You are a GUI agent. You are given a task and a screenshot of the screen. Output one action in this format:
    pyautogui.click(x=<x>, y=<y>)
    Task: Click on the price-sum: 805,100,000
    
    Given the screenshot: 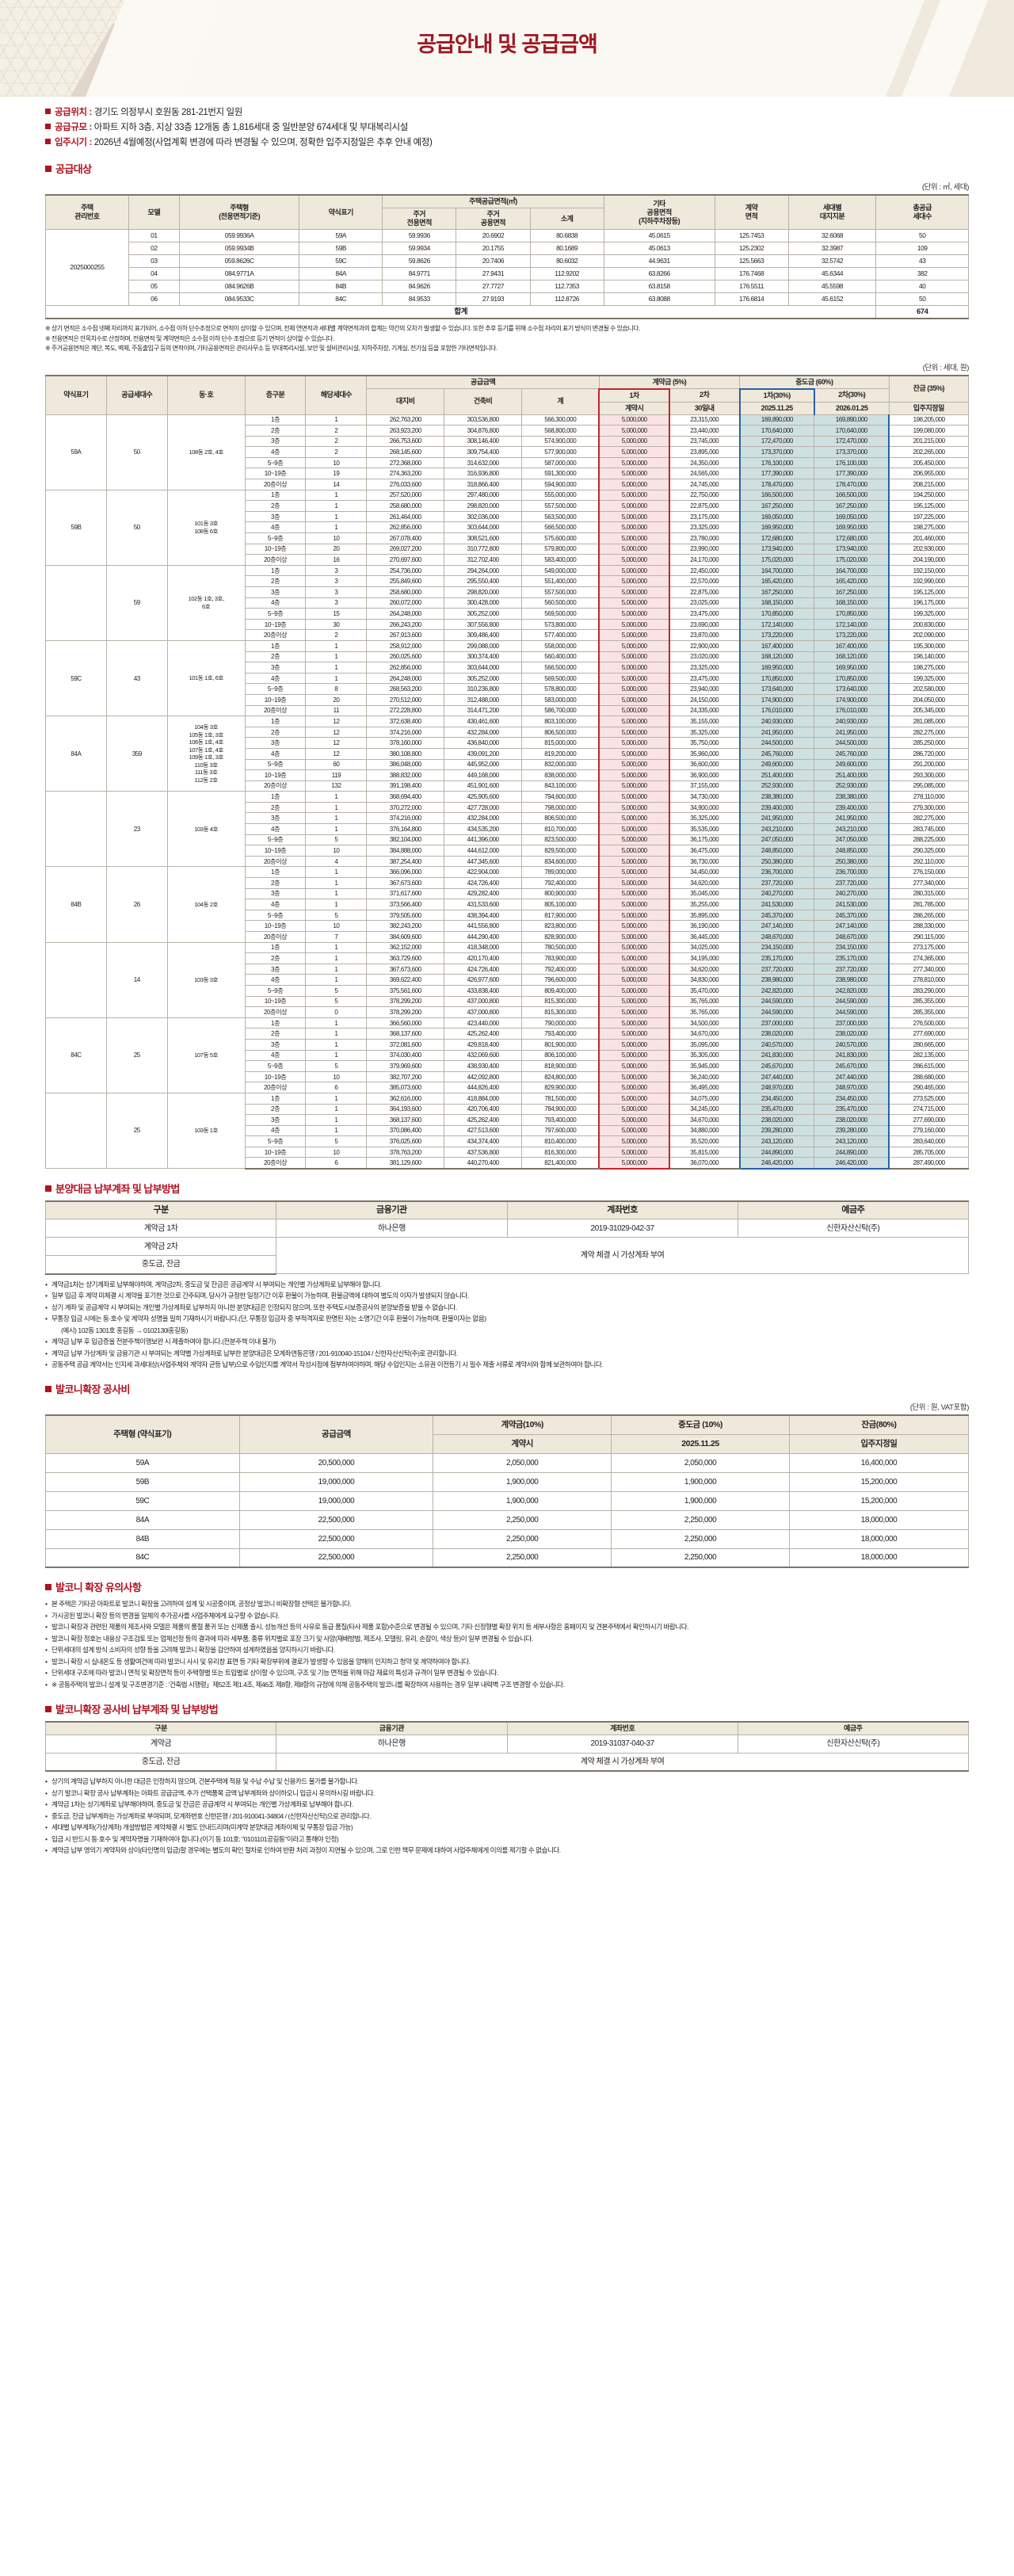 What is the action you would take?
    pyautogui.click(x=560, y=904)
    